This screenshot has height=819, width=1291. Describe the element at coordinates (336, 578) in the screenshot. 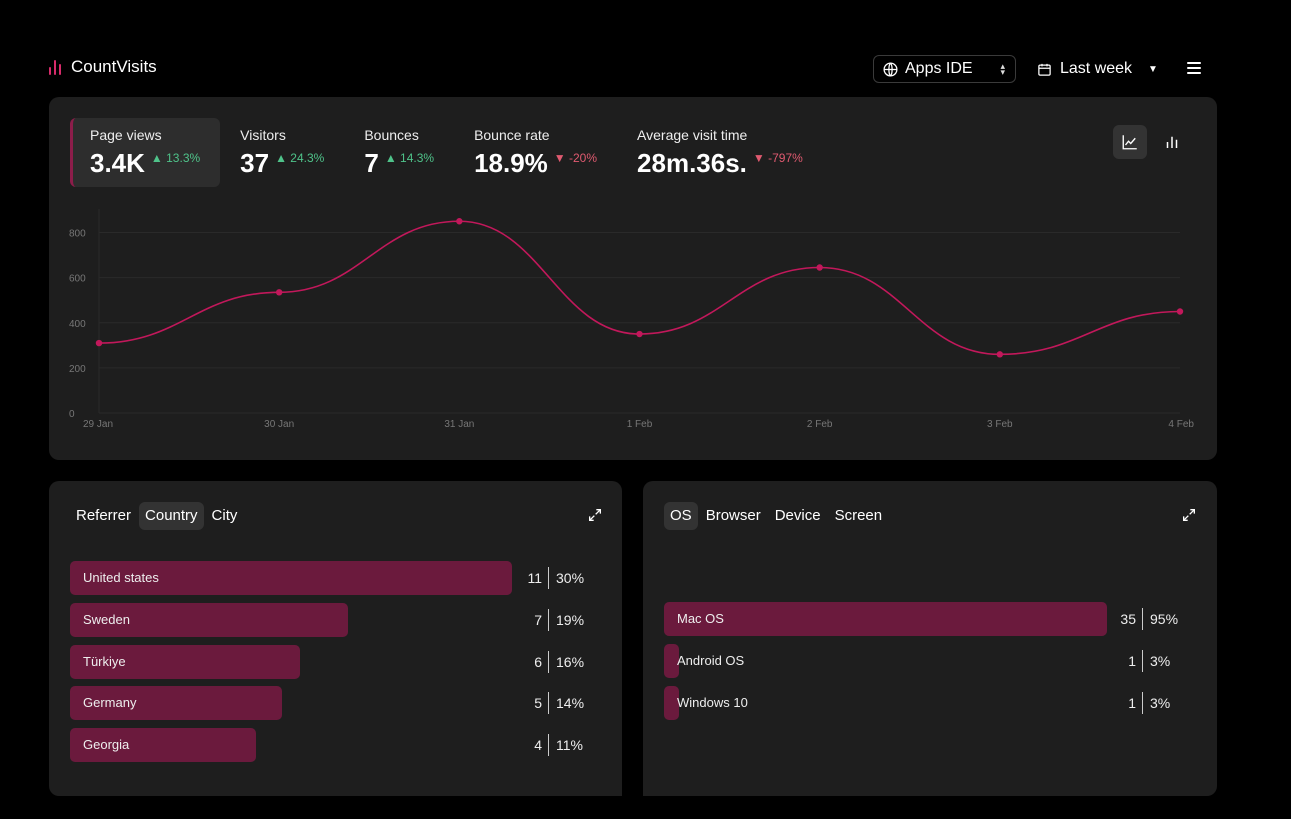

I see `list-item: United states 11 30%` at that location.